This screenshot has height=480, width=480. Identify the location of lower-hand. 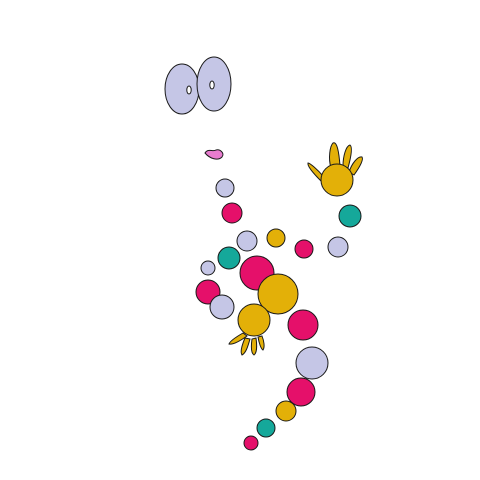
(249, 329).